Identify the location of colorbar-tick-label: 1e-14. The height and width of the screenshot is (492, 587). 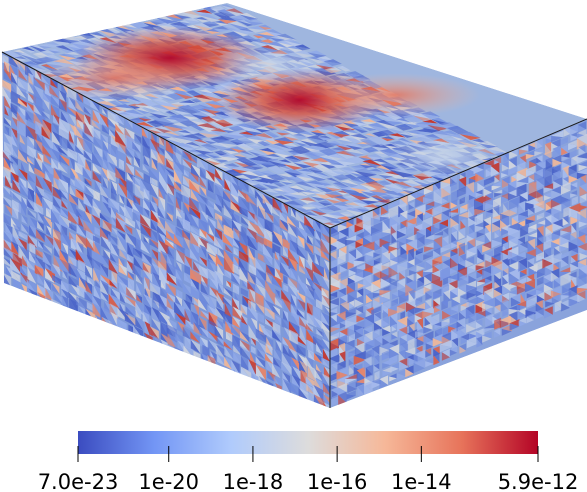
(421, 481).